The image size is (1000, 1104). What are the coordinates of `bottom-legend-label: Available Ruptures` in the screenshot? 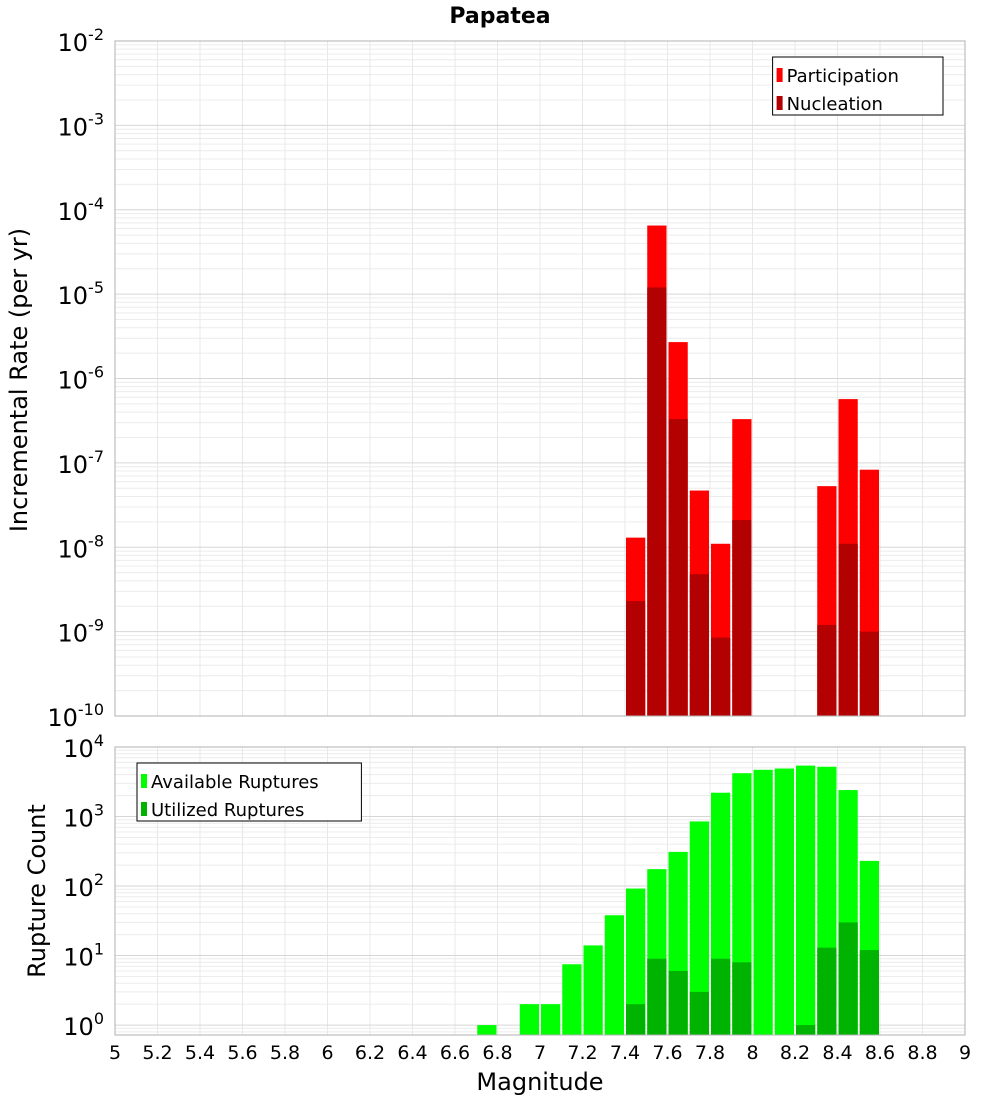 It's located at (235, 782).